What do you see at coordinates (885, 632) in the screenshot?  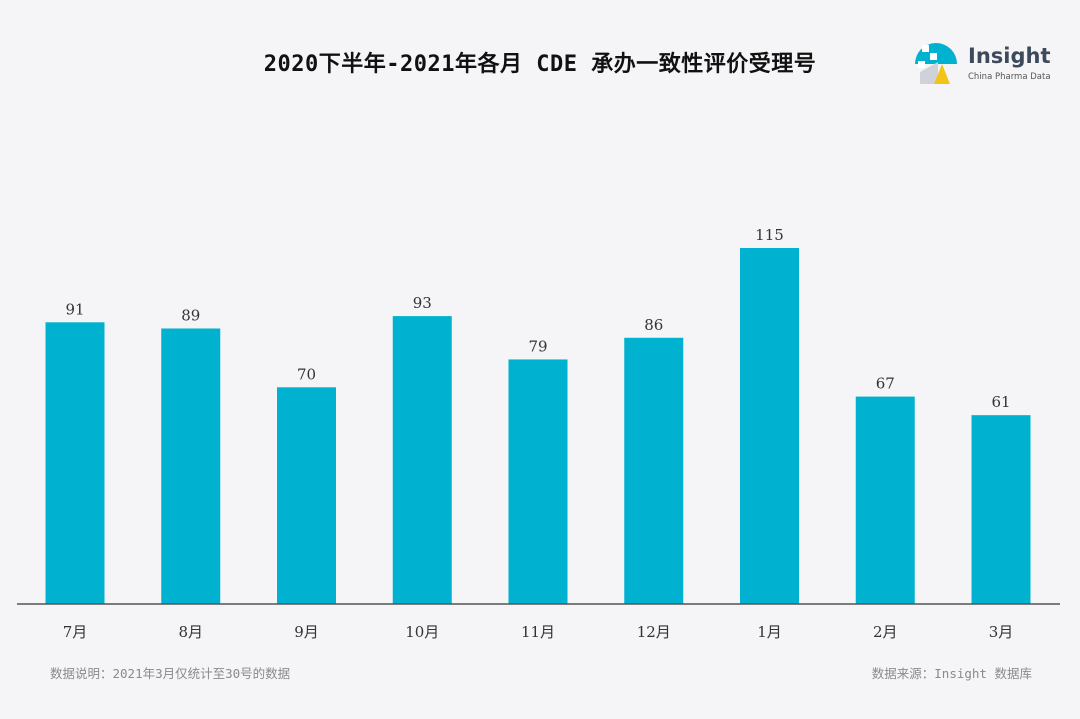 I see `x-tick-label-8: 2月` at bounding box center [885, 632].